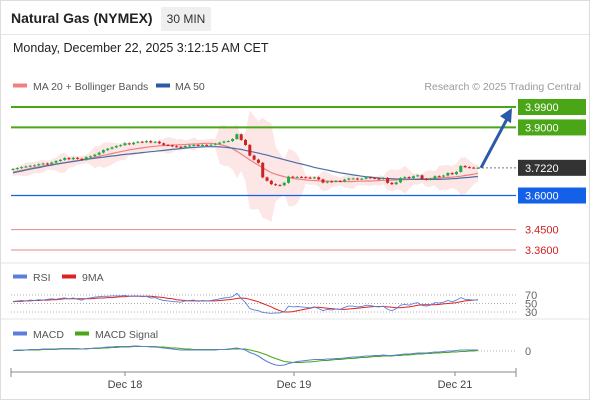 The image size is (590, 400). Describe the element at coordinates (455, 385) in the screenshot. I see `x-axis-tick-label: Dec 21` at that location.